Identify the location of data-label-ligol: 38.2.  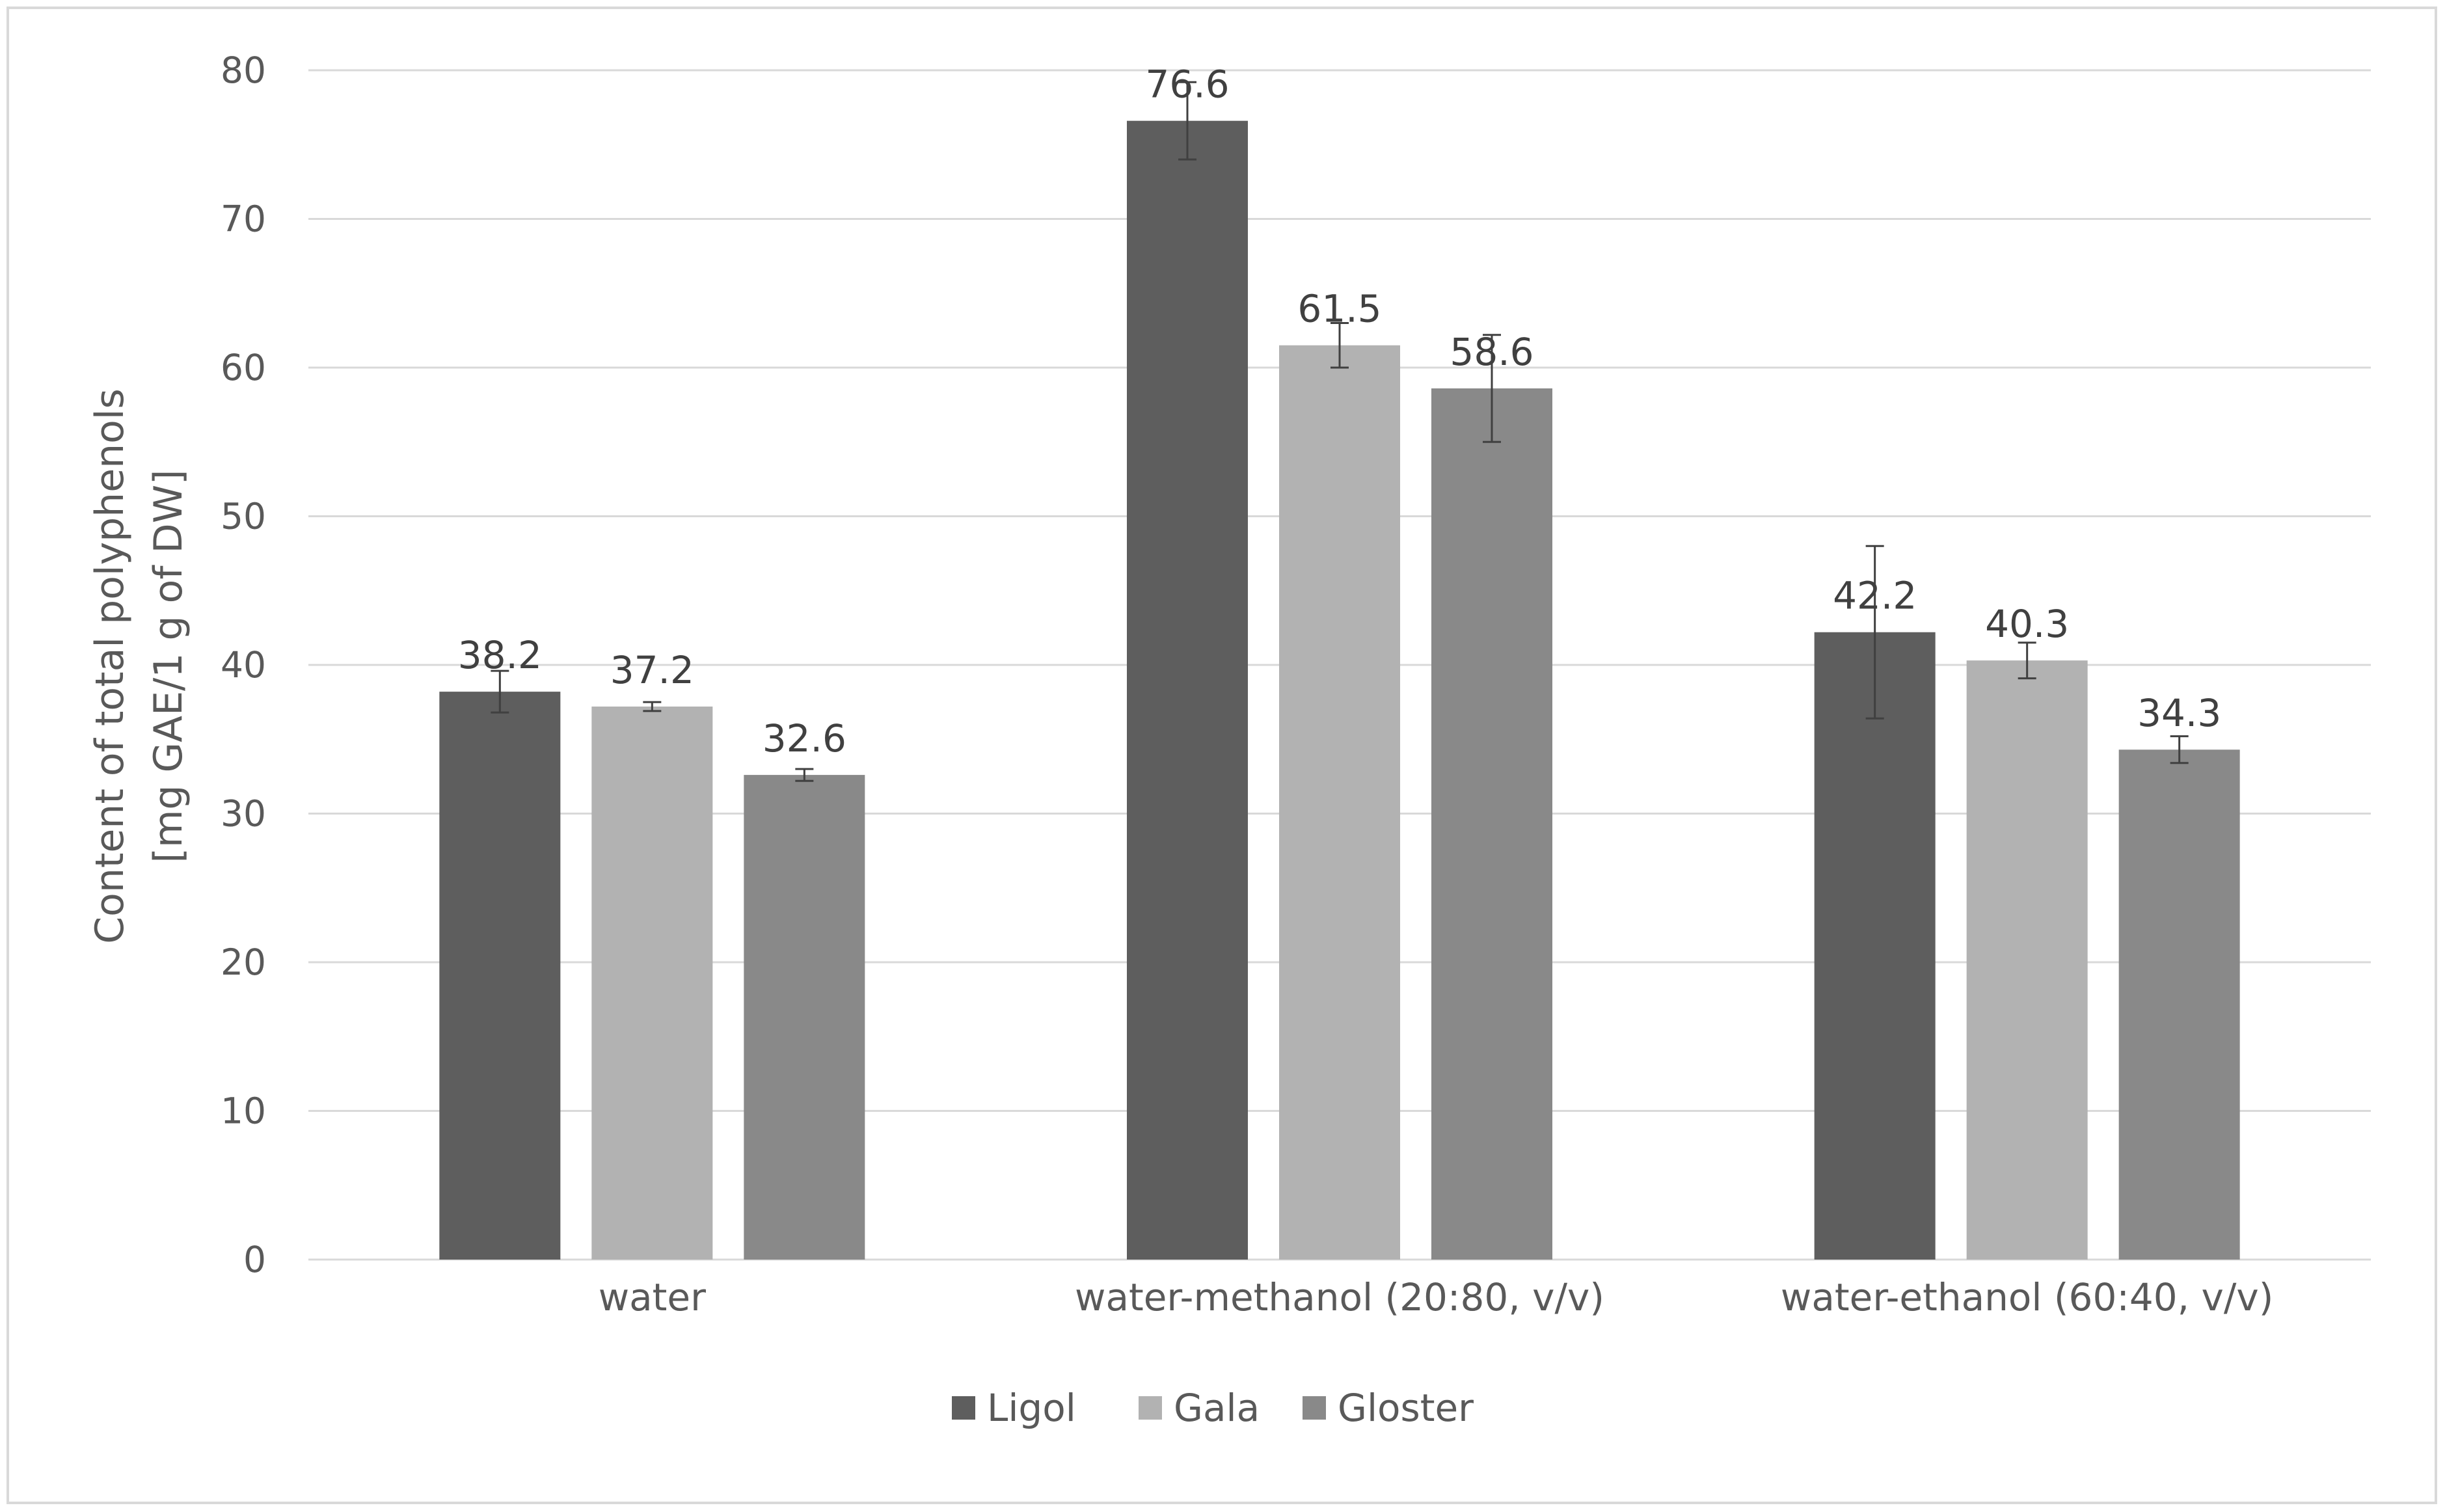
(500, 655).